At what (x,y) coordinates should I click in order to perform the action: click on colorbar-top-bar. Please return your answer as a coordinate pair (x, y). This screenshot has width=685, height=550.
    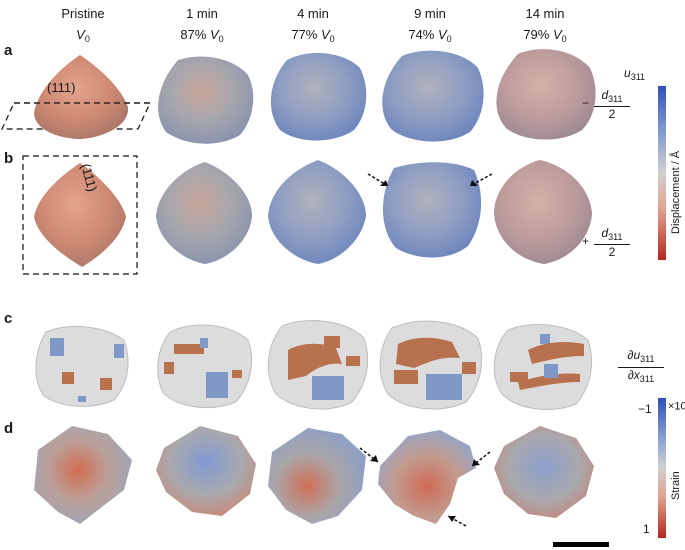
    Looking at the image, I should click on (662, 173).